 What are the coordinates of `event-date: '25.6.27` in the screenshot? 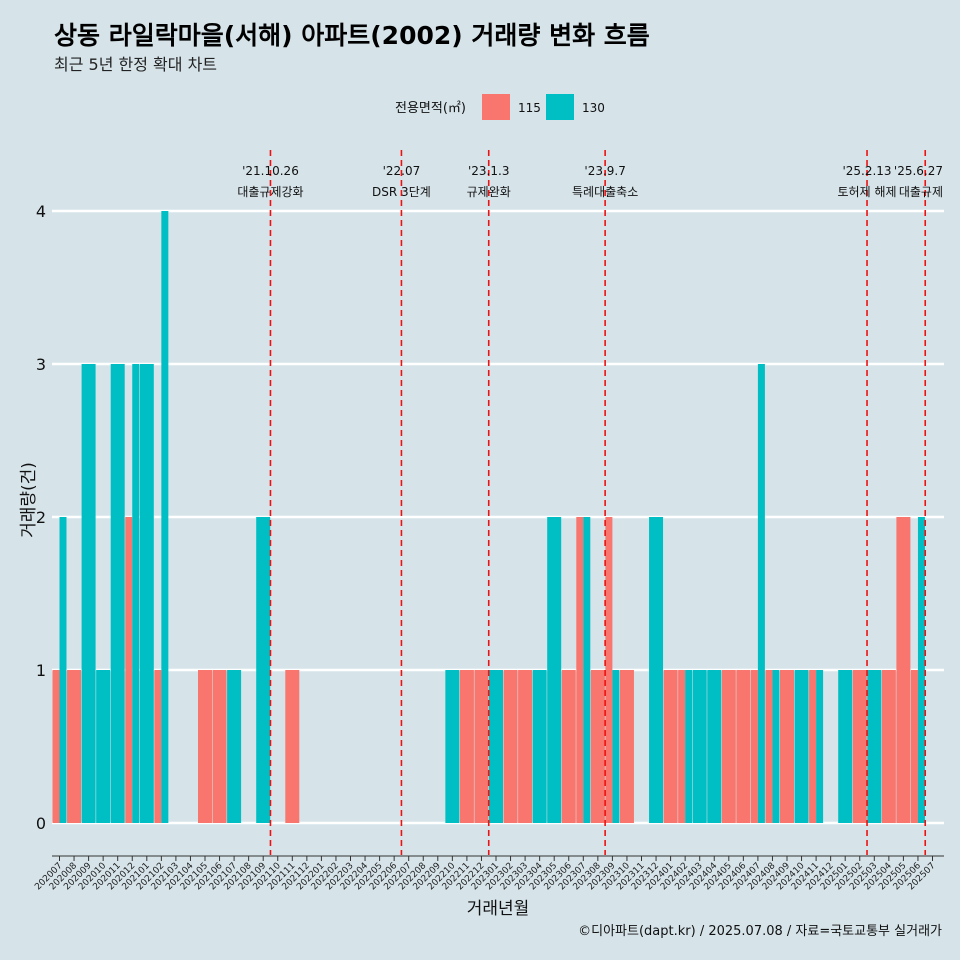 It's located at (918, 171).